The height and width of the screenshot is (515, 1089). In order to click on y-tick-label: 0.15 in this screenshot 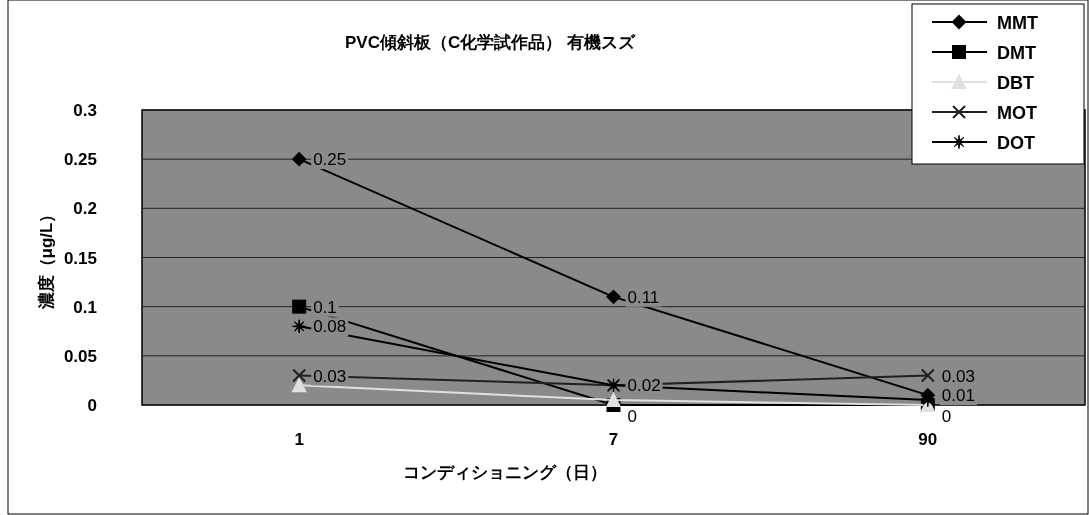, I will do `click(80, 258)`.